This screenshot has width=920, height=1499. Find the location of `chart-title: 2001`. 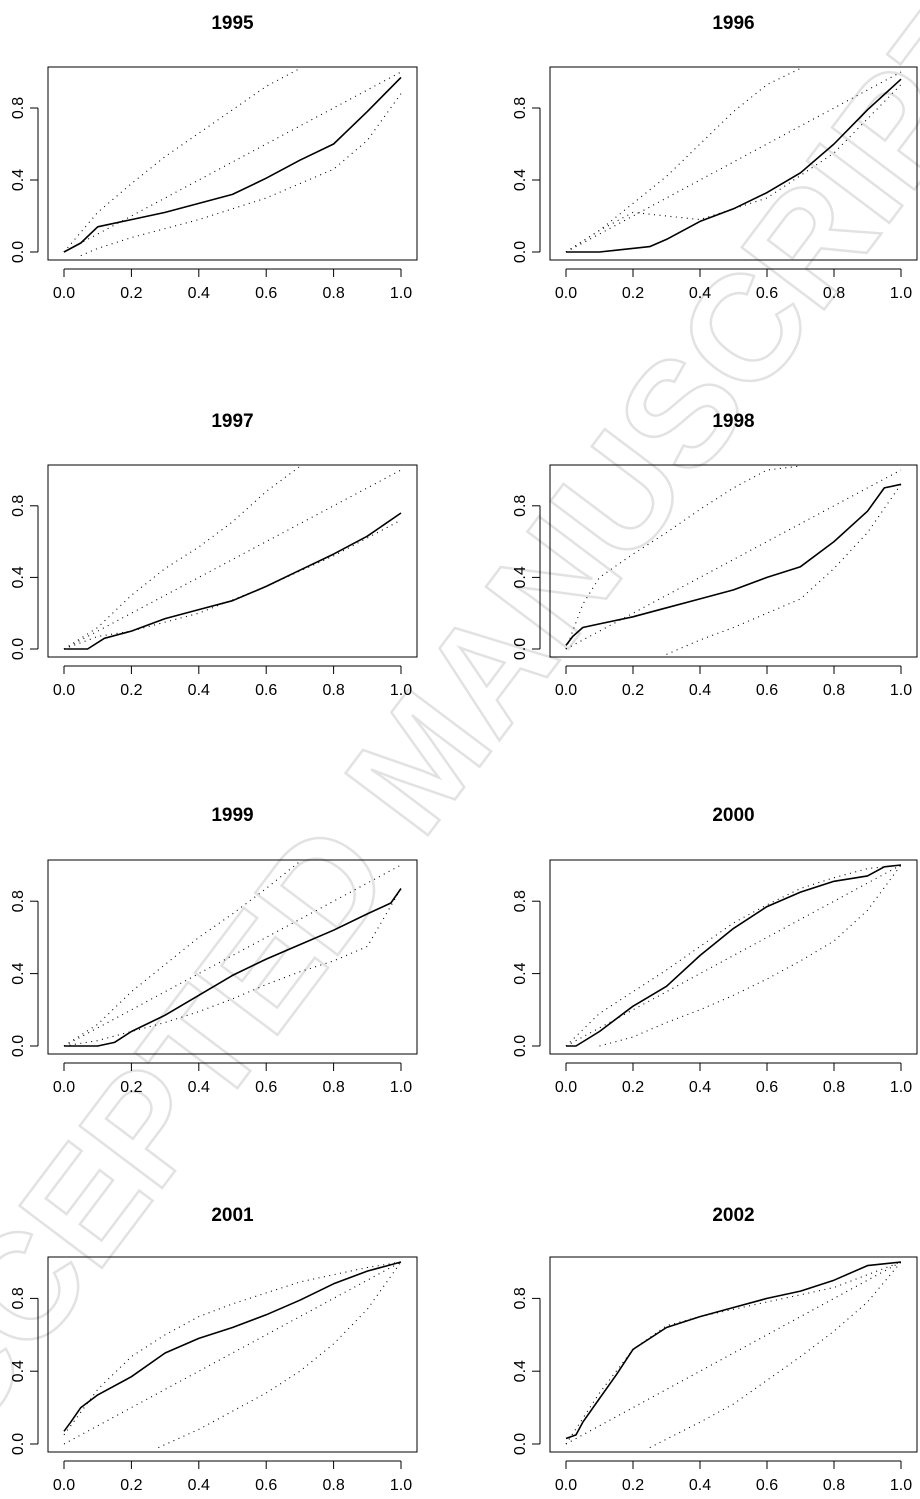

chart-title: 2001 is located at coordinates (232, 1215).